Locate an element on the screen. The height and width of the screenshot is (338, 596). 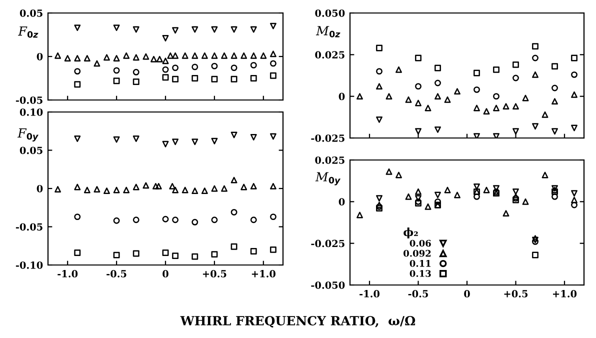
y-axis-title: F$_{0y}$ is located at coordinates (27, 135).